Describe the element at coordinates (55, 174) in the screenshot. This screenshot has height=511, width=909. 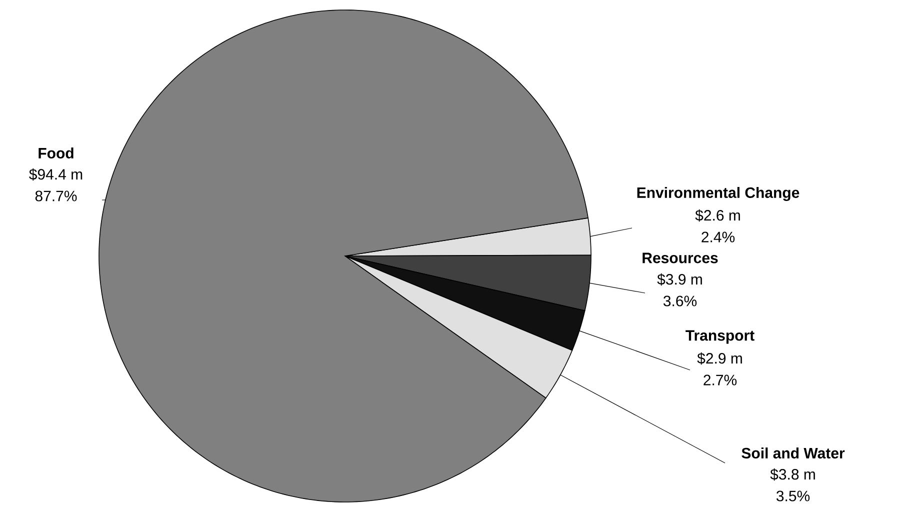
I see `data-label: $94.4 m` at that location.